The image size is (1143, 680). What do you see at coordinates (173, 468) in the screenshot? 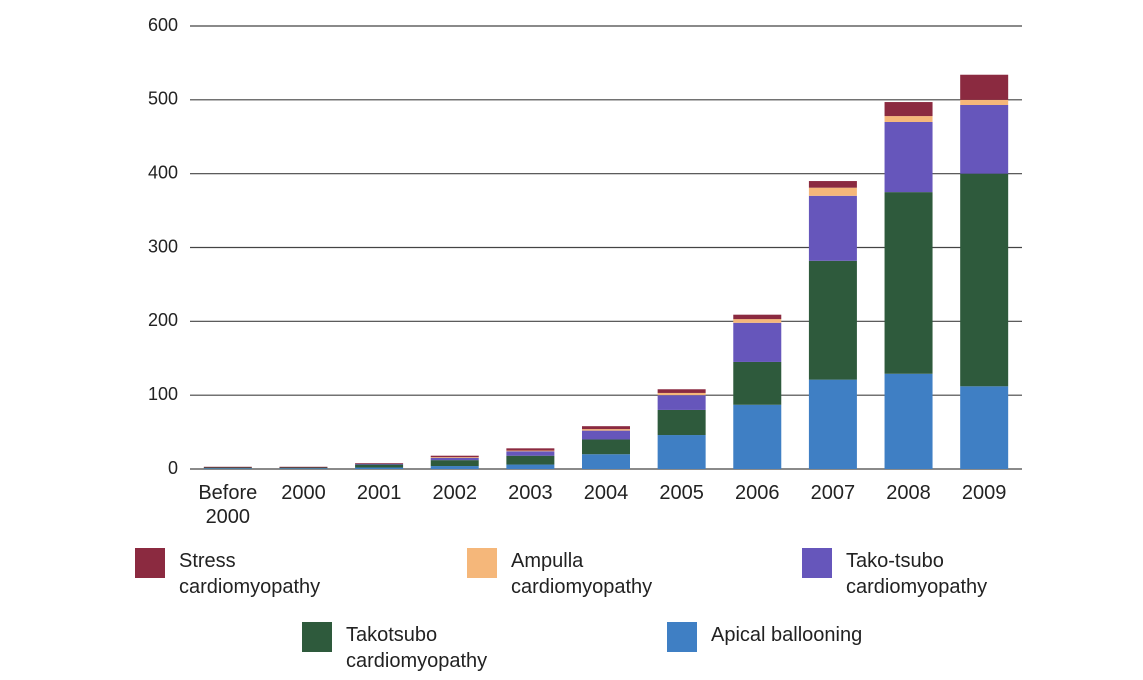
I see `y-tick-label: 0` at bounding box center [173, 468].